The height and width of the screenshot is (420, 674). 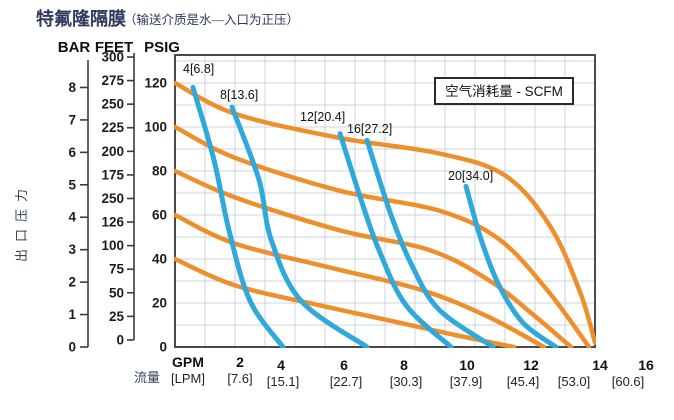 What do you see at coordinates (240, 362) in the screenshot?
I see `x-tick-gpm-label: 2` at bounding box center [240, 362].